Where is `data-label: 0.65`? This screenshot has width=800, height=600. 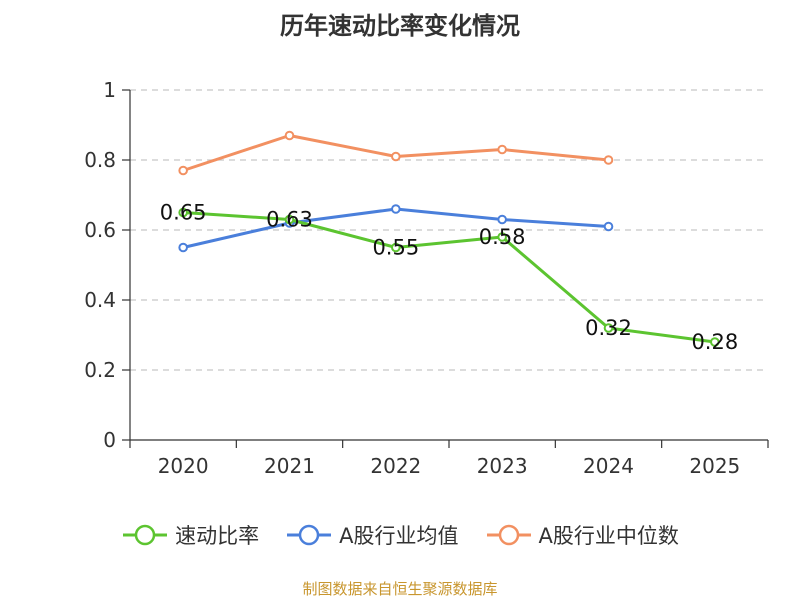 data-label: 0.65 is located at coordinates (183, 213).